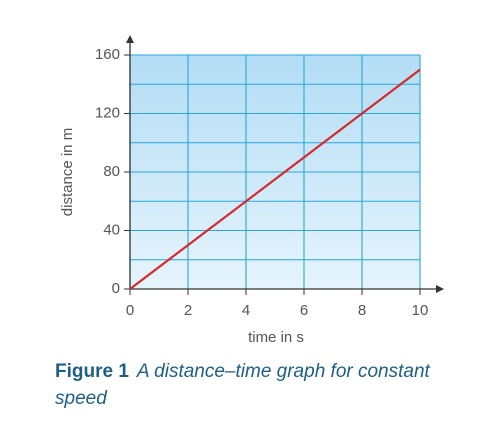 The width and height of the screenshot is (500, 444). I want to click on x-axis-arrow, so click(440, 289).